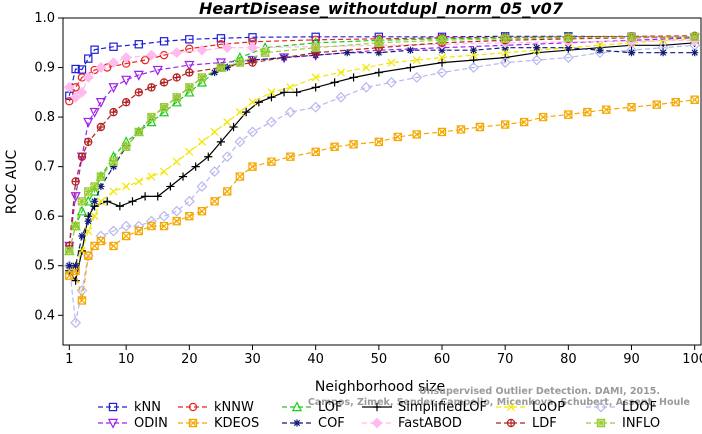 The image size is (702, 434). I want to click on legend-item-KDEOS: KDEOS, so click(218, 423).